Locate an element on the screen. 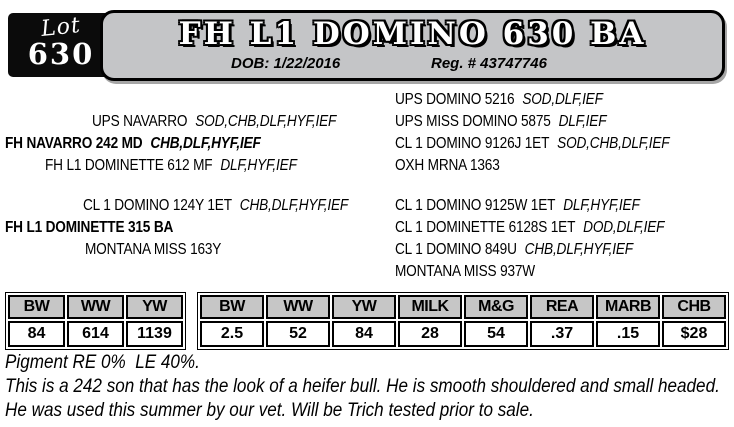  table-header-row: BW WW YW MILK M&G REA MARB CHB is located at coordinates (463, 307).